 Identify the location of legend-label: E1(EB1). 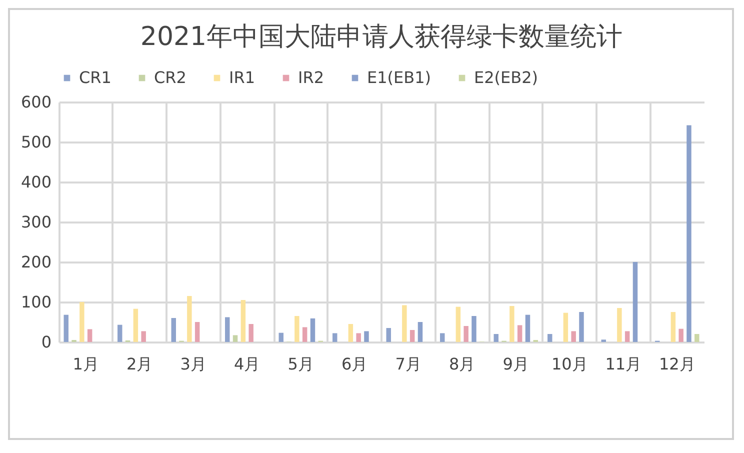
(399, 77).